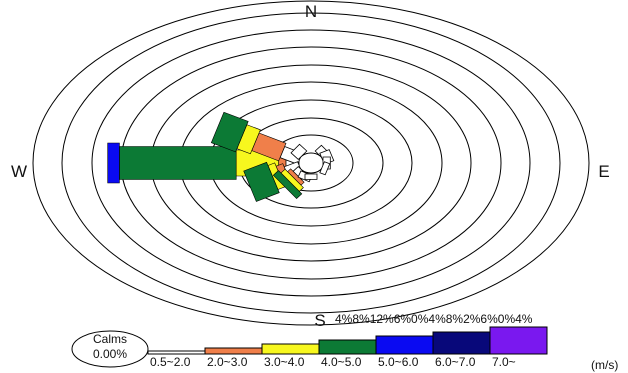 This screenshot has width=628, height=373. Describe the element at coordinates (261, 181) in the screenshot. I see `bar-wsw-4.0~5.0` at that location.